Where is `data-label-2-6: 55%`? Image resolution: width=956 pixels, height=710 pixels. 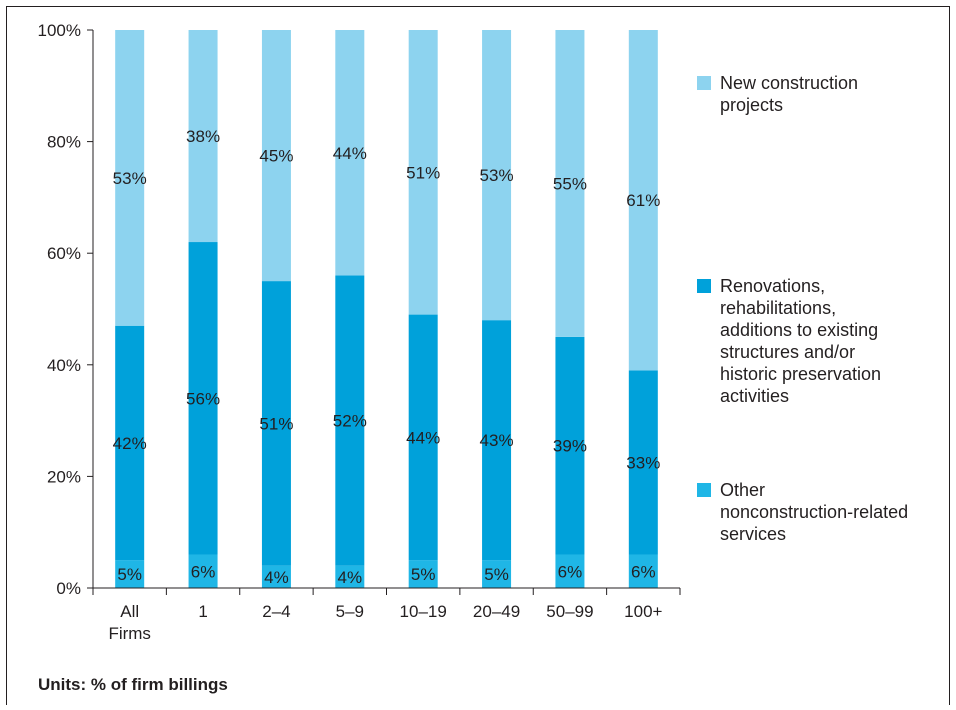 data-label-2-6: 55% is located at coordinates (570, 183).